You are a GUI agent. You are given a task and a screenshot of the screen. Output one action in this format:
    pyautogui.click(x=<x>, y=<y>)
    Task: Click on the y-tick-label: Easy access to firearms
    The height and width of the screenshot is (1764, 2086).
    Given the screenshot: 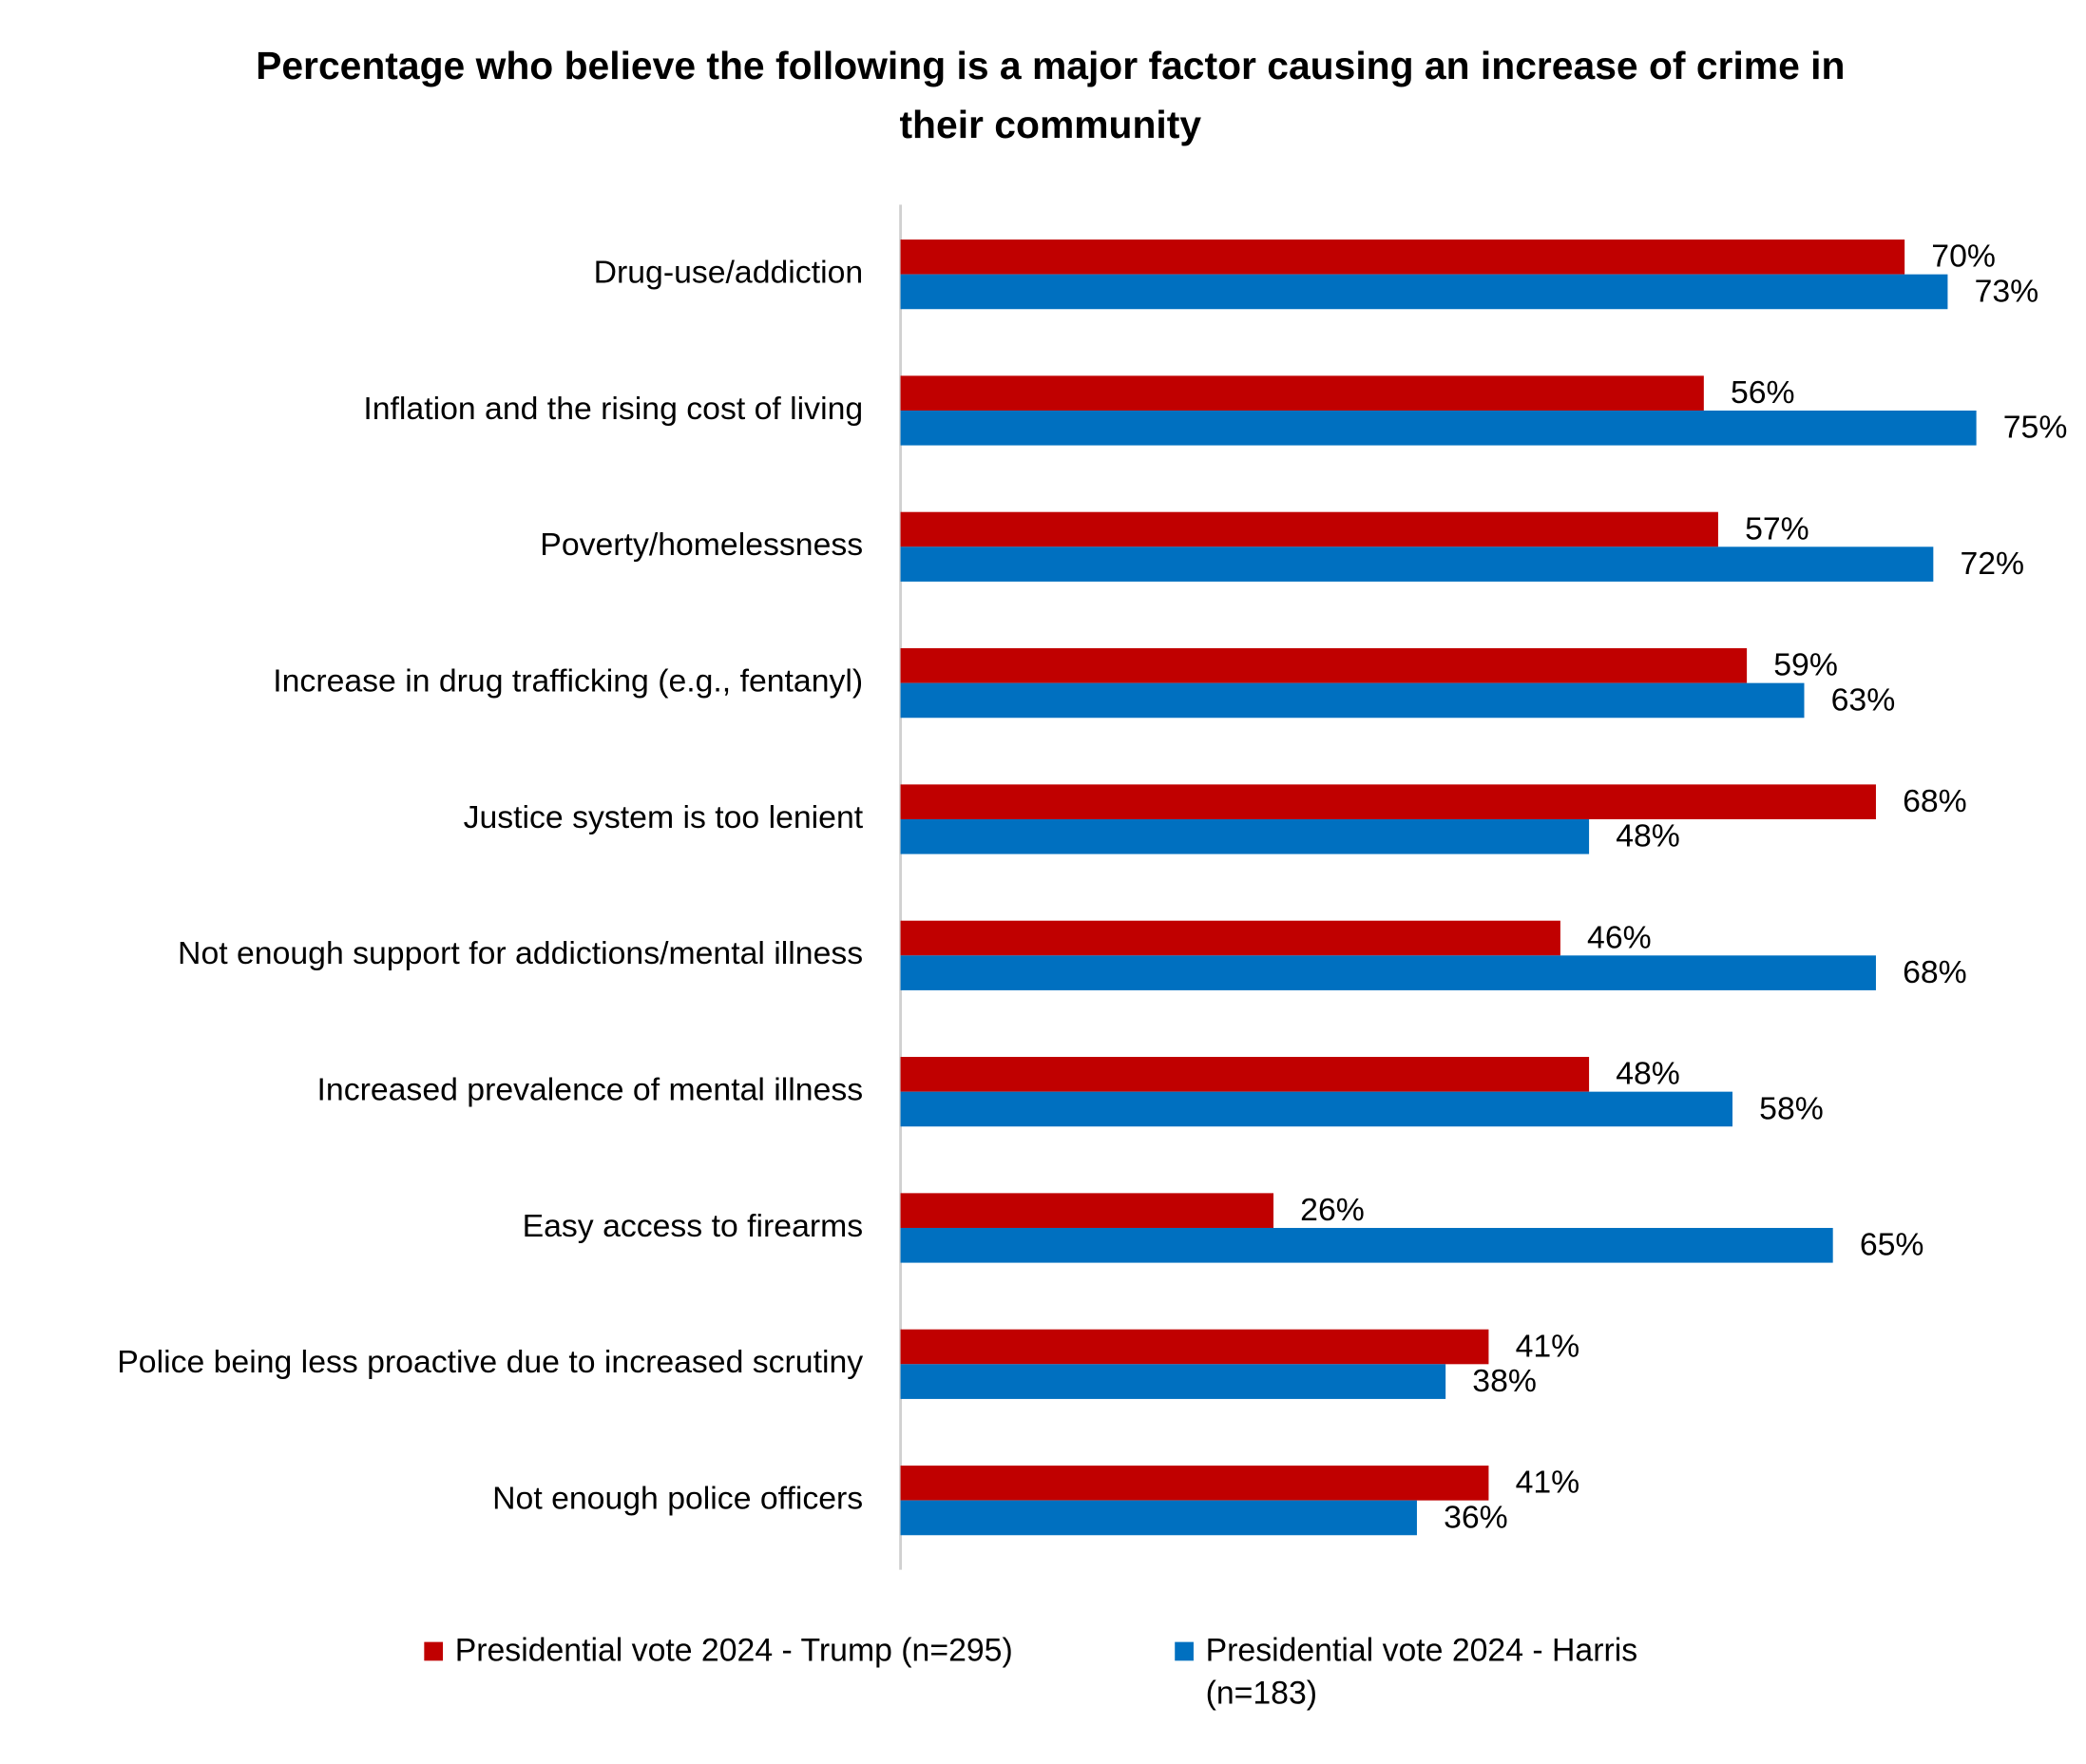 What is the action you would take?
    pyautogui.click(x=693, y=1226)
    